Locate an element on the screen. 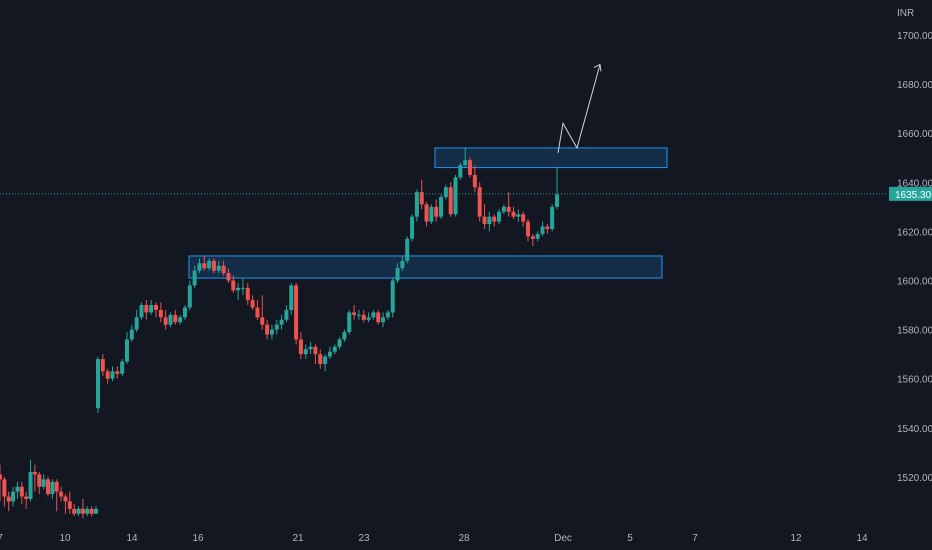  time-axis: 7 10 14 16 21 23 28 Dec 5 7 12 14 is located at coordinates (434, 538).